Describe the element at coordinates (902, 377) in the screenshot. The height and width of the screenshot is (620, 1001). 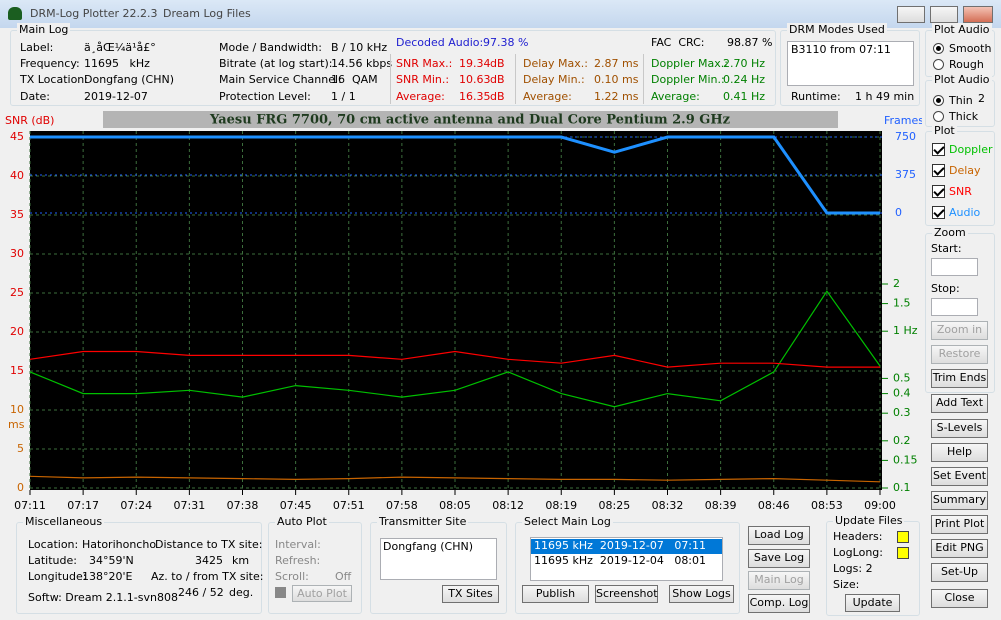
I see `hz-tick-label: 0.5` at that location.